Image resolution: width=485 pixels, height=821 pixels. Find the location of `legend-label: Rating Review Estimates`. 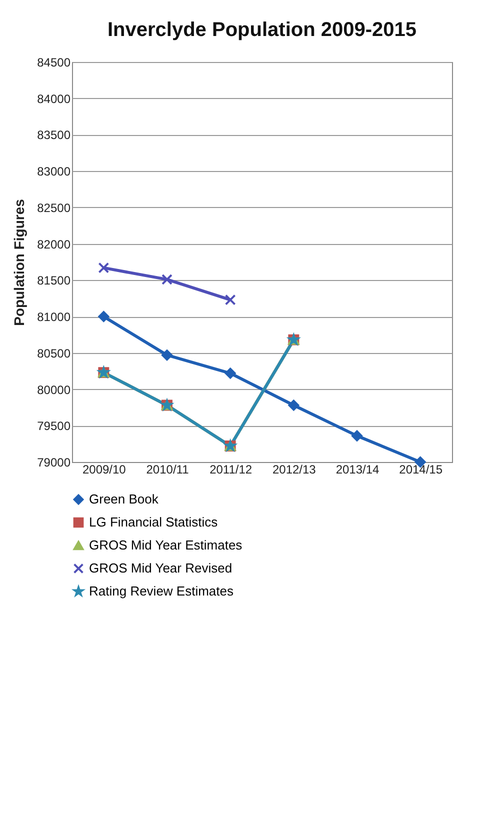

legend-label: Rating Review Estimates is located at coordinates (161, 591).